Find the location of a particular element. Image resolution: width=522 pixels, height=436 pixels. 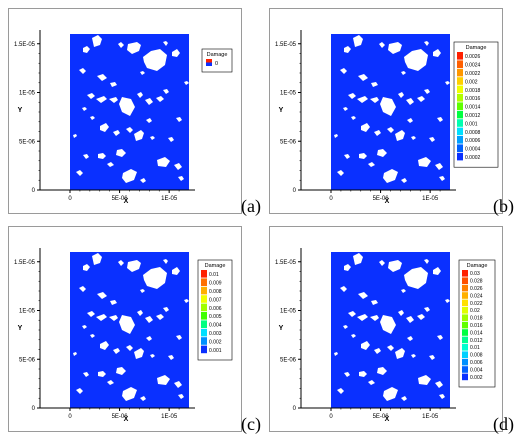

legend-label: 0.003 is located at coordinates (215, 334).